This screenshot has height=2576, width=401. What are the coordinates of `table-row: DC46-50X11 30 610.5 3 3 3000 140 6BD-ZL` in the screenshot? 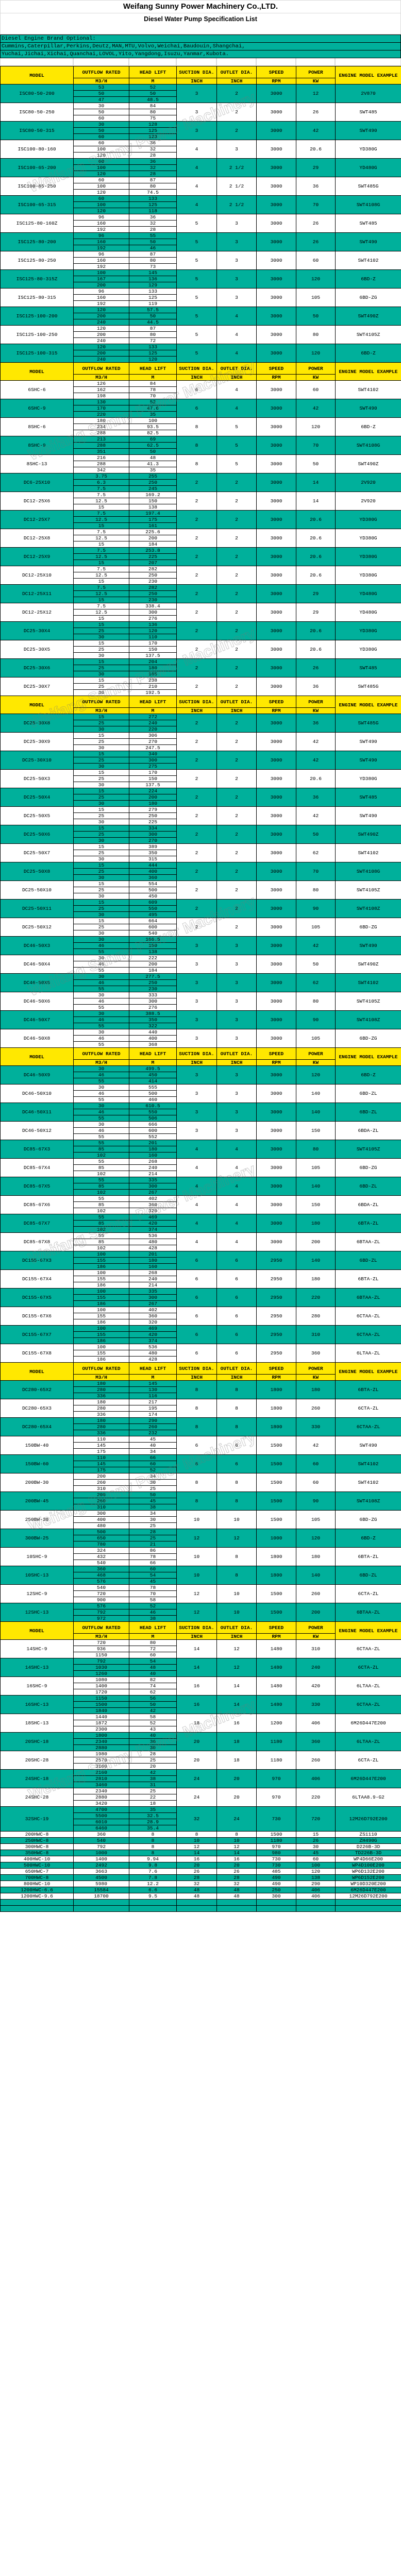 It's located at (201, 1112).